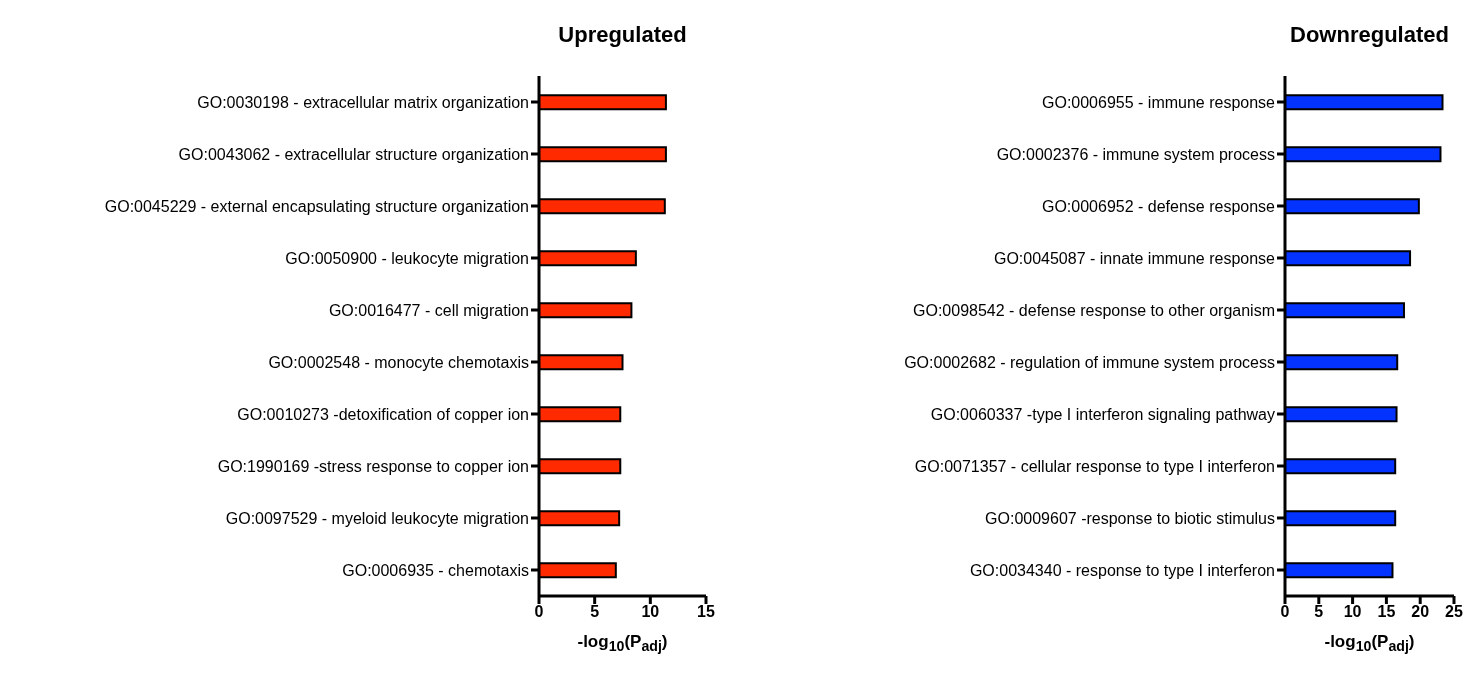 Image resolution: width=1470 pixels, height=694 pixels. Describe the element at coordinates (377, 518) in the screenshot. I see `y-tick-label: GO:0097529 - myeloid leukocyte migration` at that location.